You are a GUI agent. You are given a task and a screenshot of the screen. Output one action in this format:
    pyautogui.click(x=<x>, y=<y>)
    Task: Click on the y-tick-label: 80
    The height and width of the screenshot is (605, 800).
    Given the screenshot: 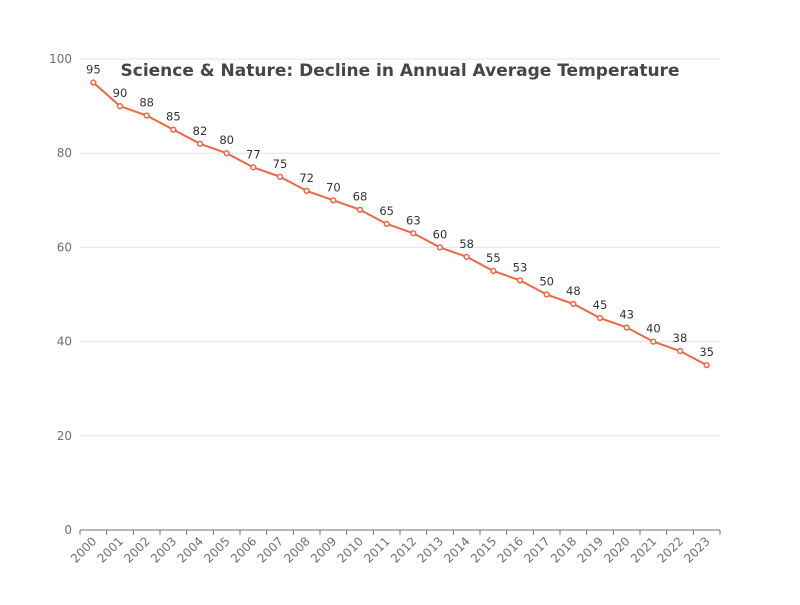 What is the action you would take?
    pyautogui.click(x=64, y=153)
    